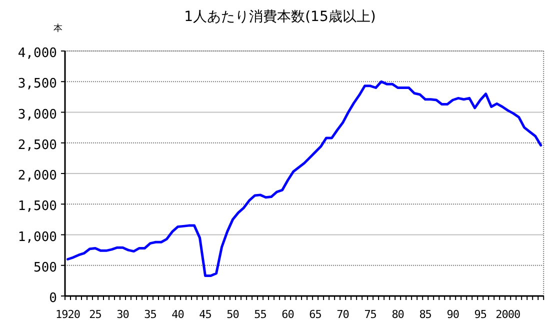 The width and height of the screenshot is (560, 327). I want to click on x-tick-label: 35, so click(150, 314).